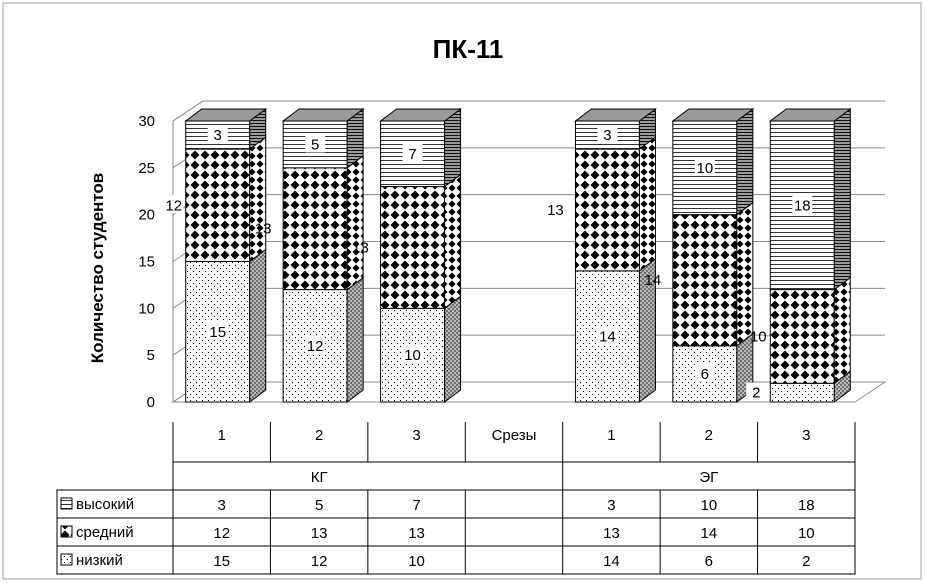 This screenshot has height=583, width=925. Describe the element at coordinates (416, 505) in the screenshot. I see `table-cell: 7` at that location.